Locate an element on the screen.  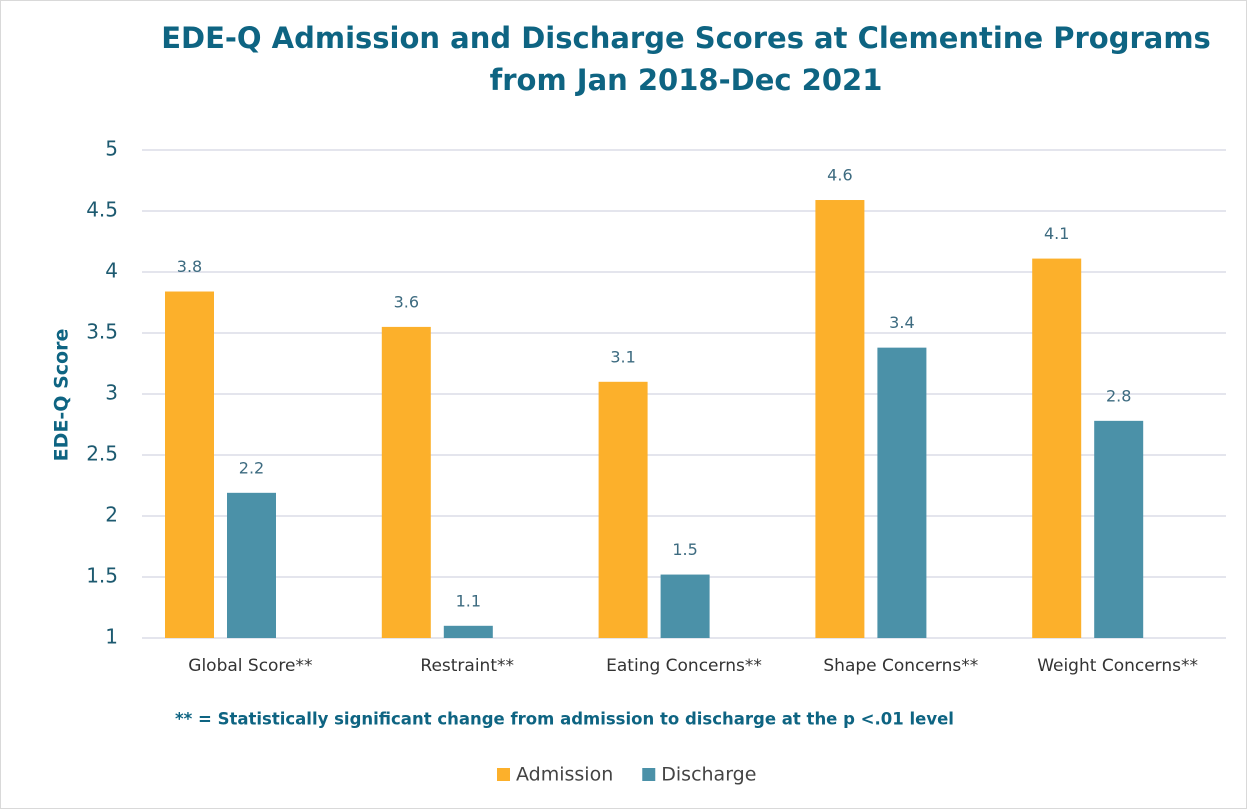
y-tick-label: 2.5 is located at coordinates (102, 454).